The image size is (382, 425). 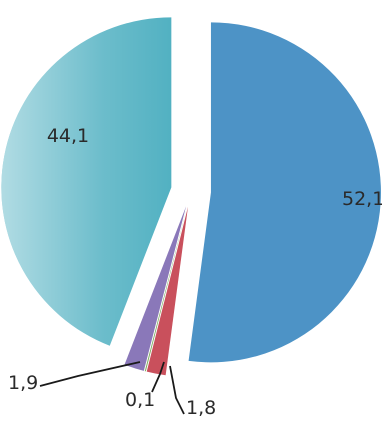 I want to click on data-label: 44,1, so click(x=68, y=136).